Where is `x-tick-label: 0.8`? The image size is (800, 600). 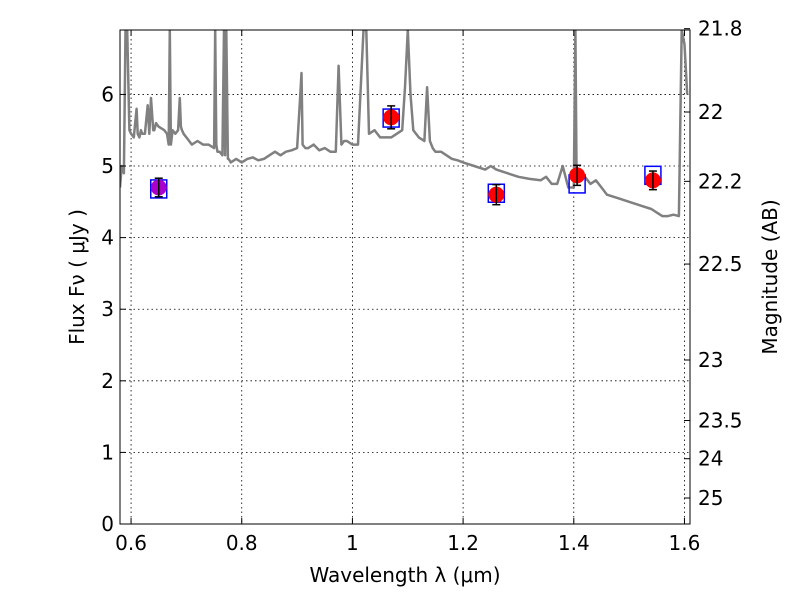
x-tick-label: 0.8 is located at coordinates (242, 543).